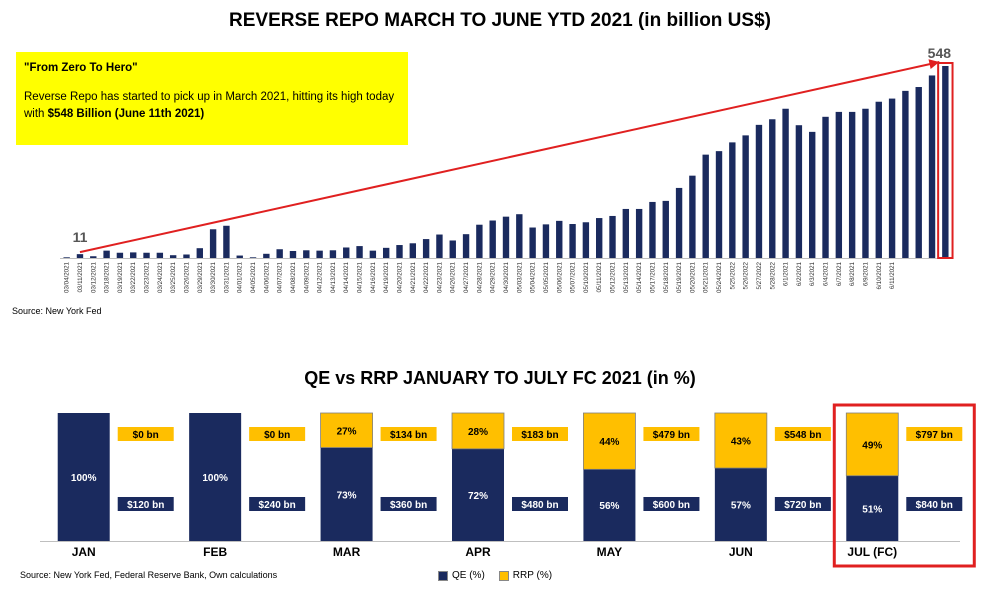  I want to click on top-x-tick-label: 03/31/2021, so click(226, 277).